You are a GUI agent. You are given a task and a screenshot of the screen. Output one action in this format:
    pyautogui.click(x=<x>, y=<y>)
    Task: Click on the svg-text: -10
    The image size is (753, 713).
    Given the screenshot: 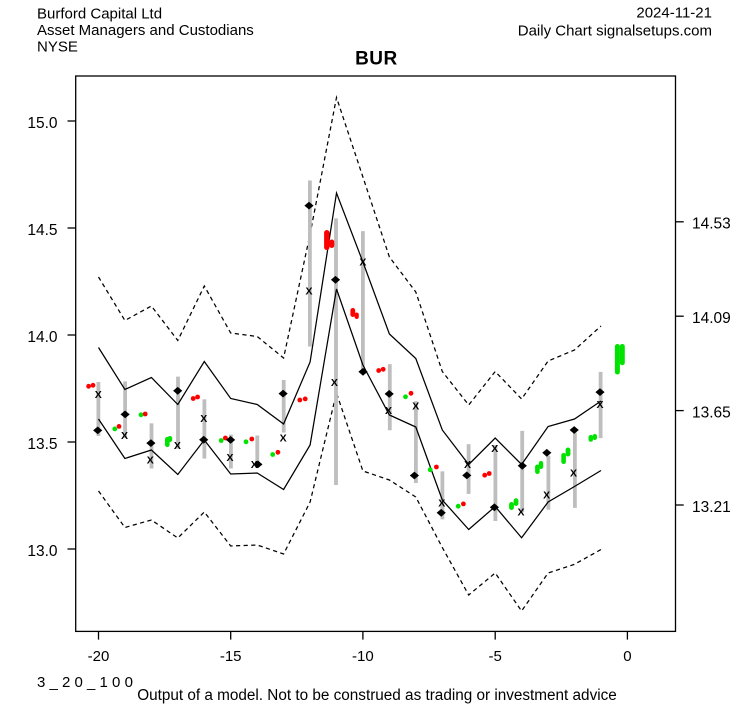 What is the action you would take?
    pyautogui.click(x=363, y=656)
    